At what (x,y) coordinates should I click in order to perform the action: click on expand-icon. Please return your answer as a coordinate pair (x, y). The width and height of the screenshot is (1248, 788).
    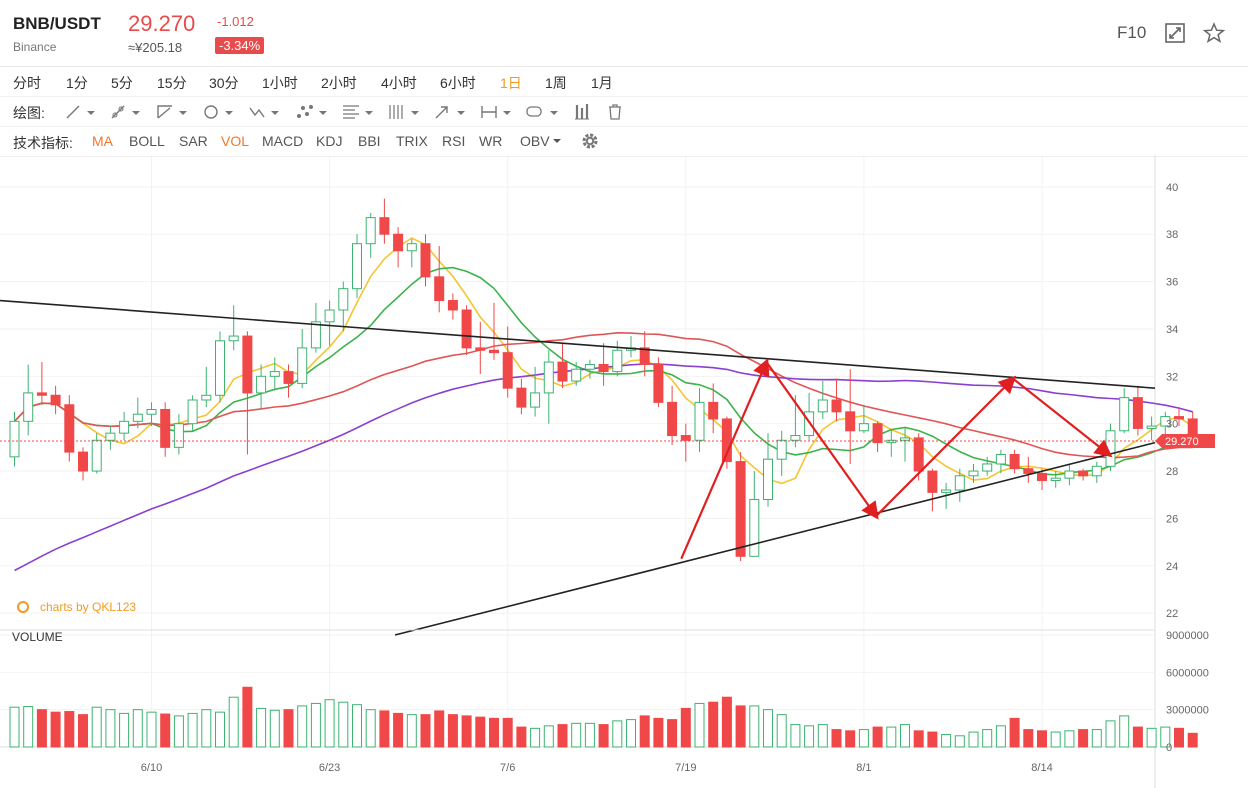
    Looking at the image, I should click on (1175, 33).